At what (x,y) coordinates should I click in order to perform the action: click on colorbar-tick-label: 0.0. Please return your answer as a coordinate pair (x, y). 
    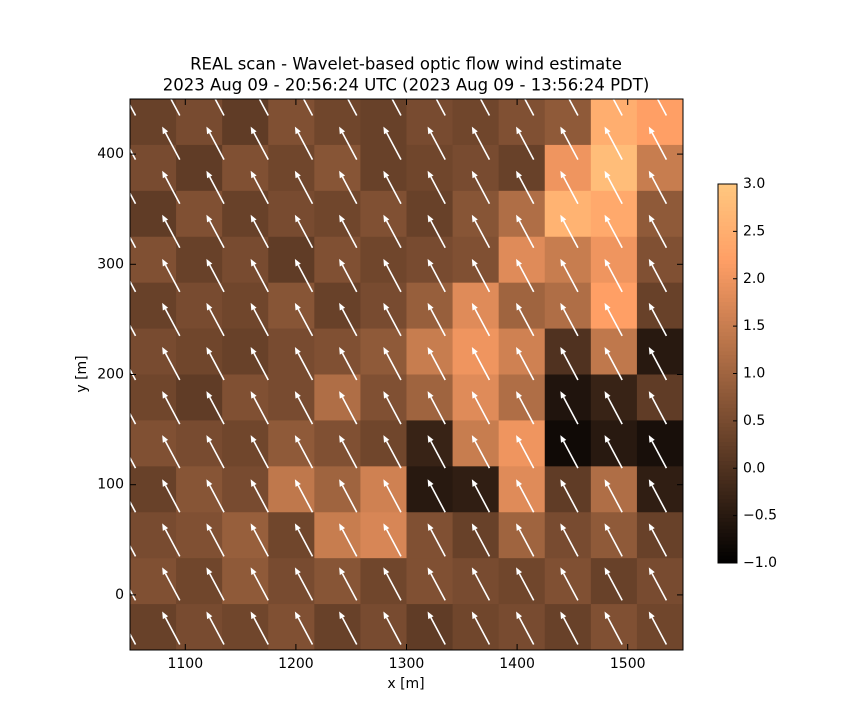
    Looking at the image, I should click on (754, 468).